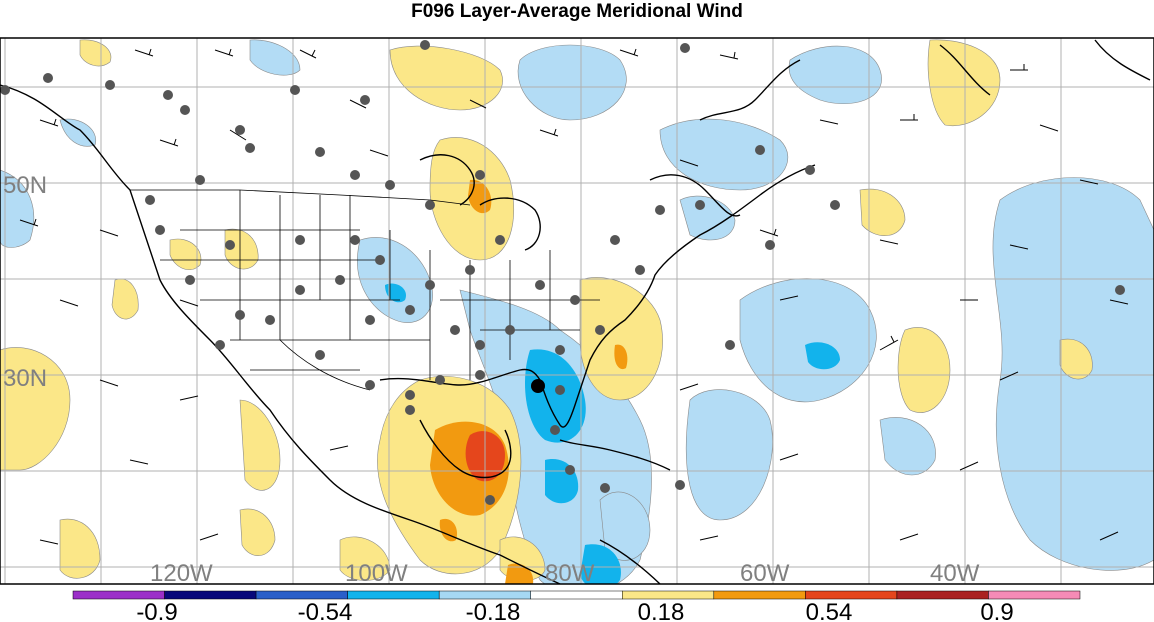  I want to click on colorbar-label-neg-0-9: -0.9, so click(156, 610).